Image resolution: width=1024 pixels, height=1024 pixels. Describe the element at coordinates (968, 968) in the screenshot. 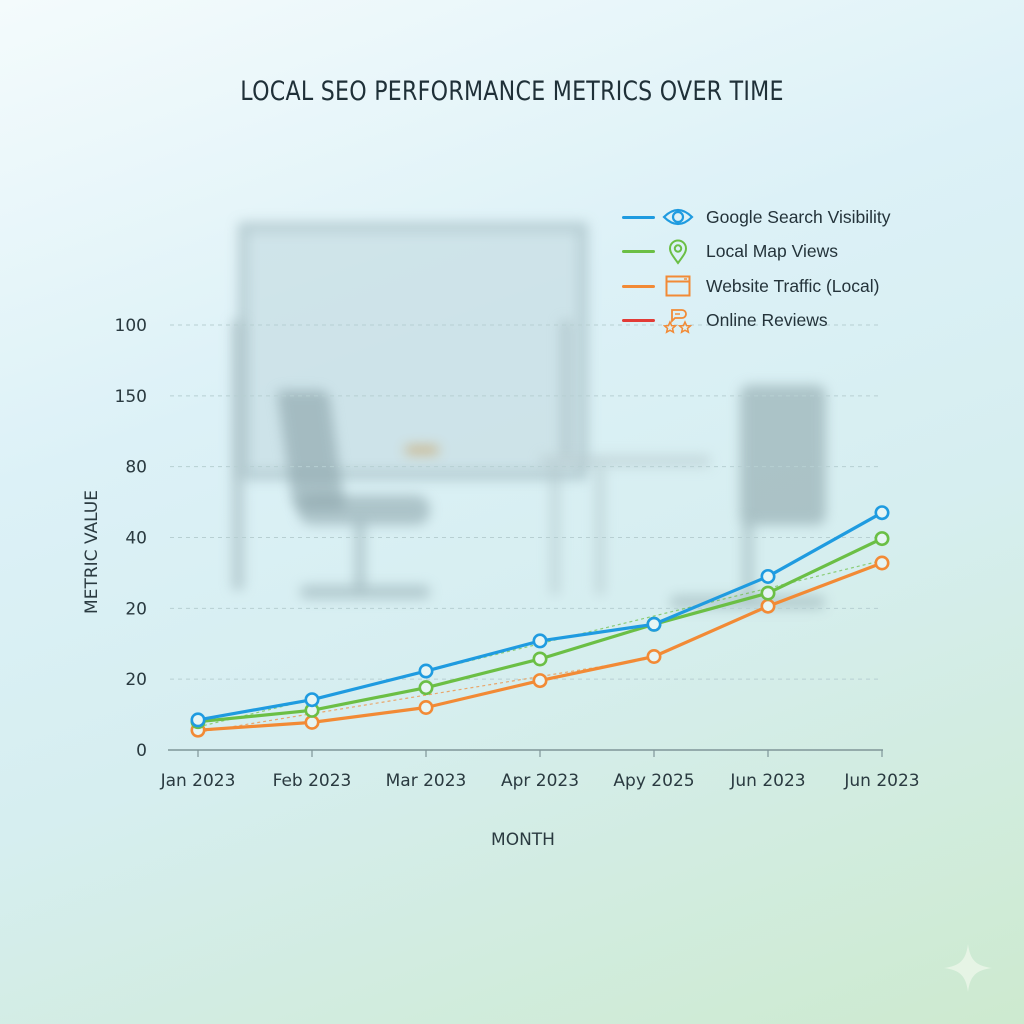

I see `sparkle-icon` at that location.